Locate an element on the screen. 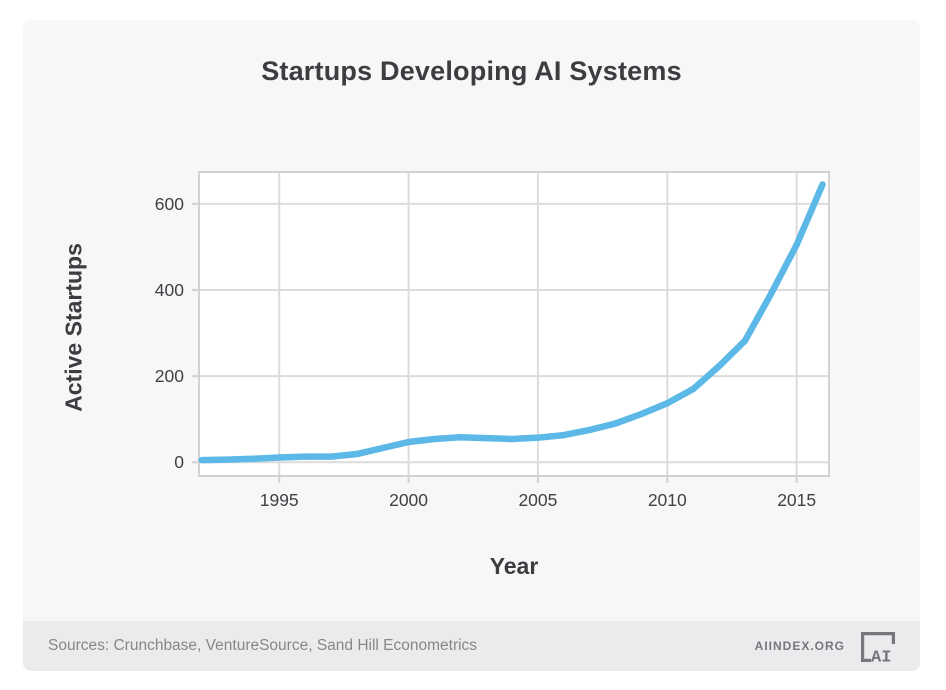 The height and width of the screenshot is (690, 946). x-tick-label: 2000 is located at coordinates (408, 500).